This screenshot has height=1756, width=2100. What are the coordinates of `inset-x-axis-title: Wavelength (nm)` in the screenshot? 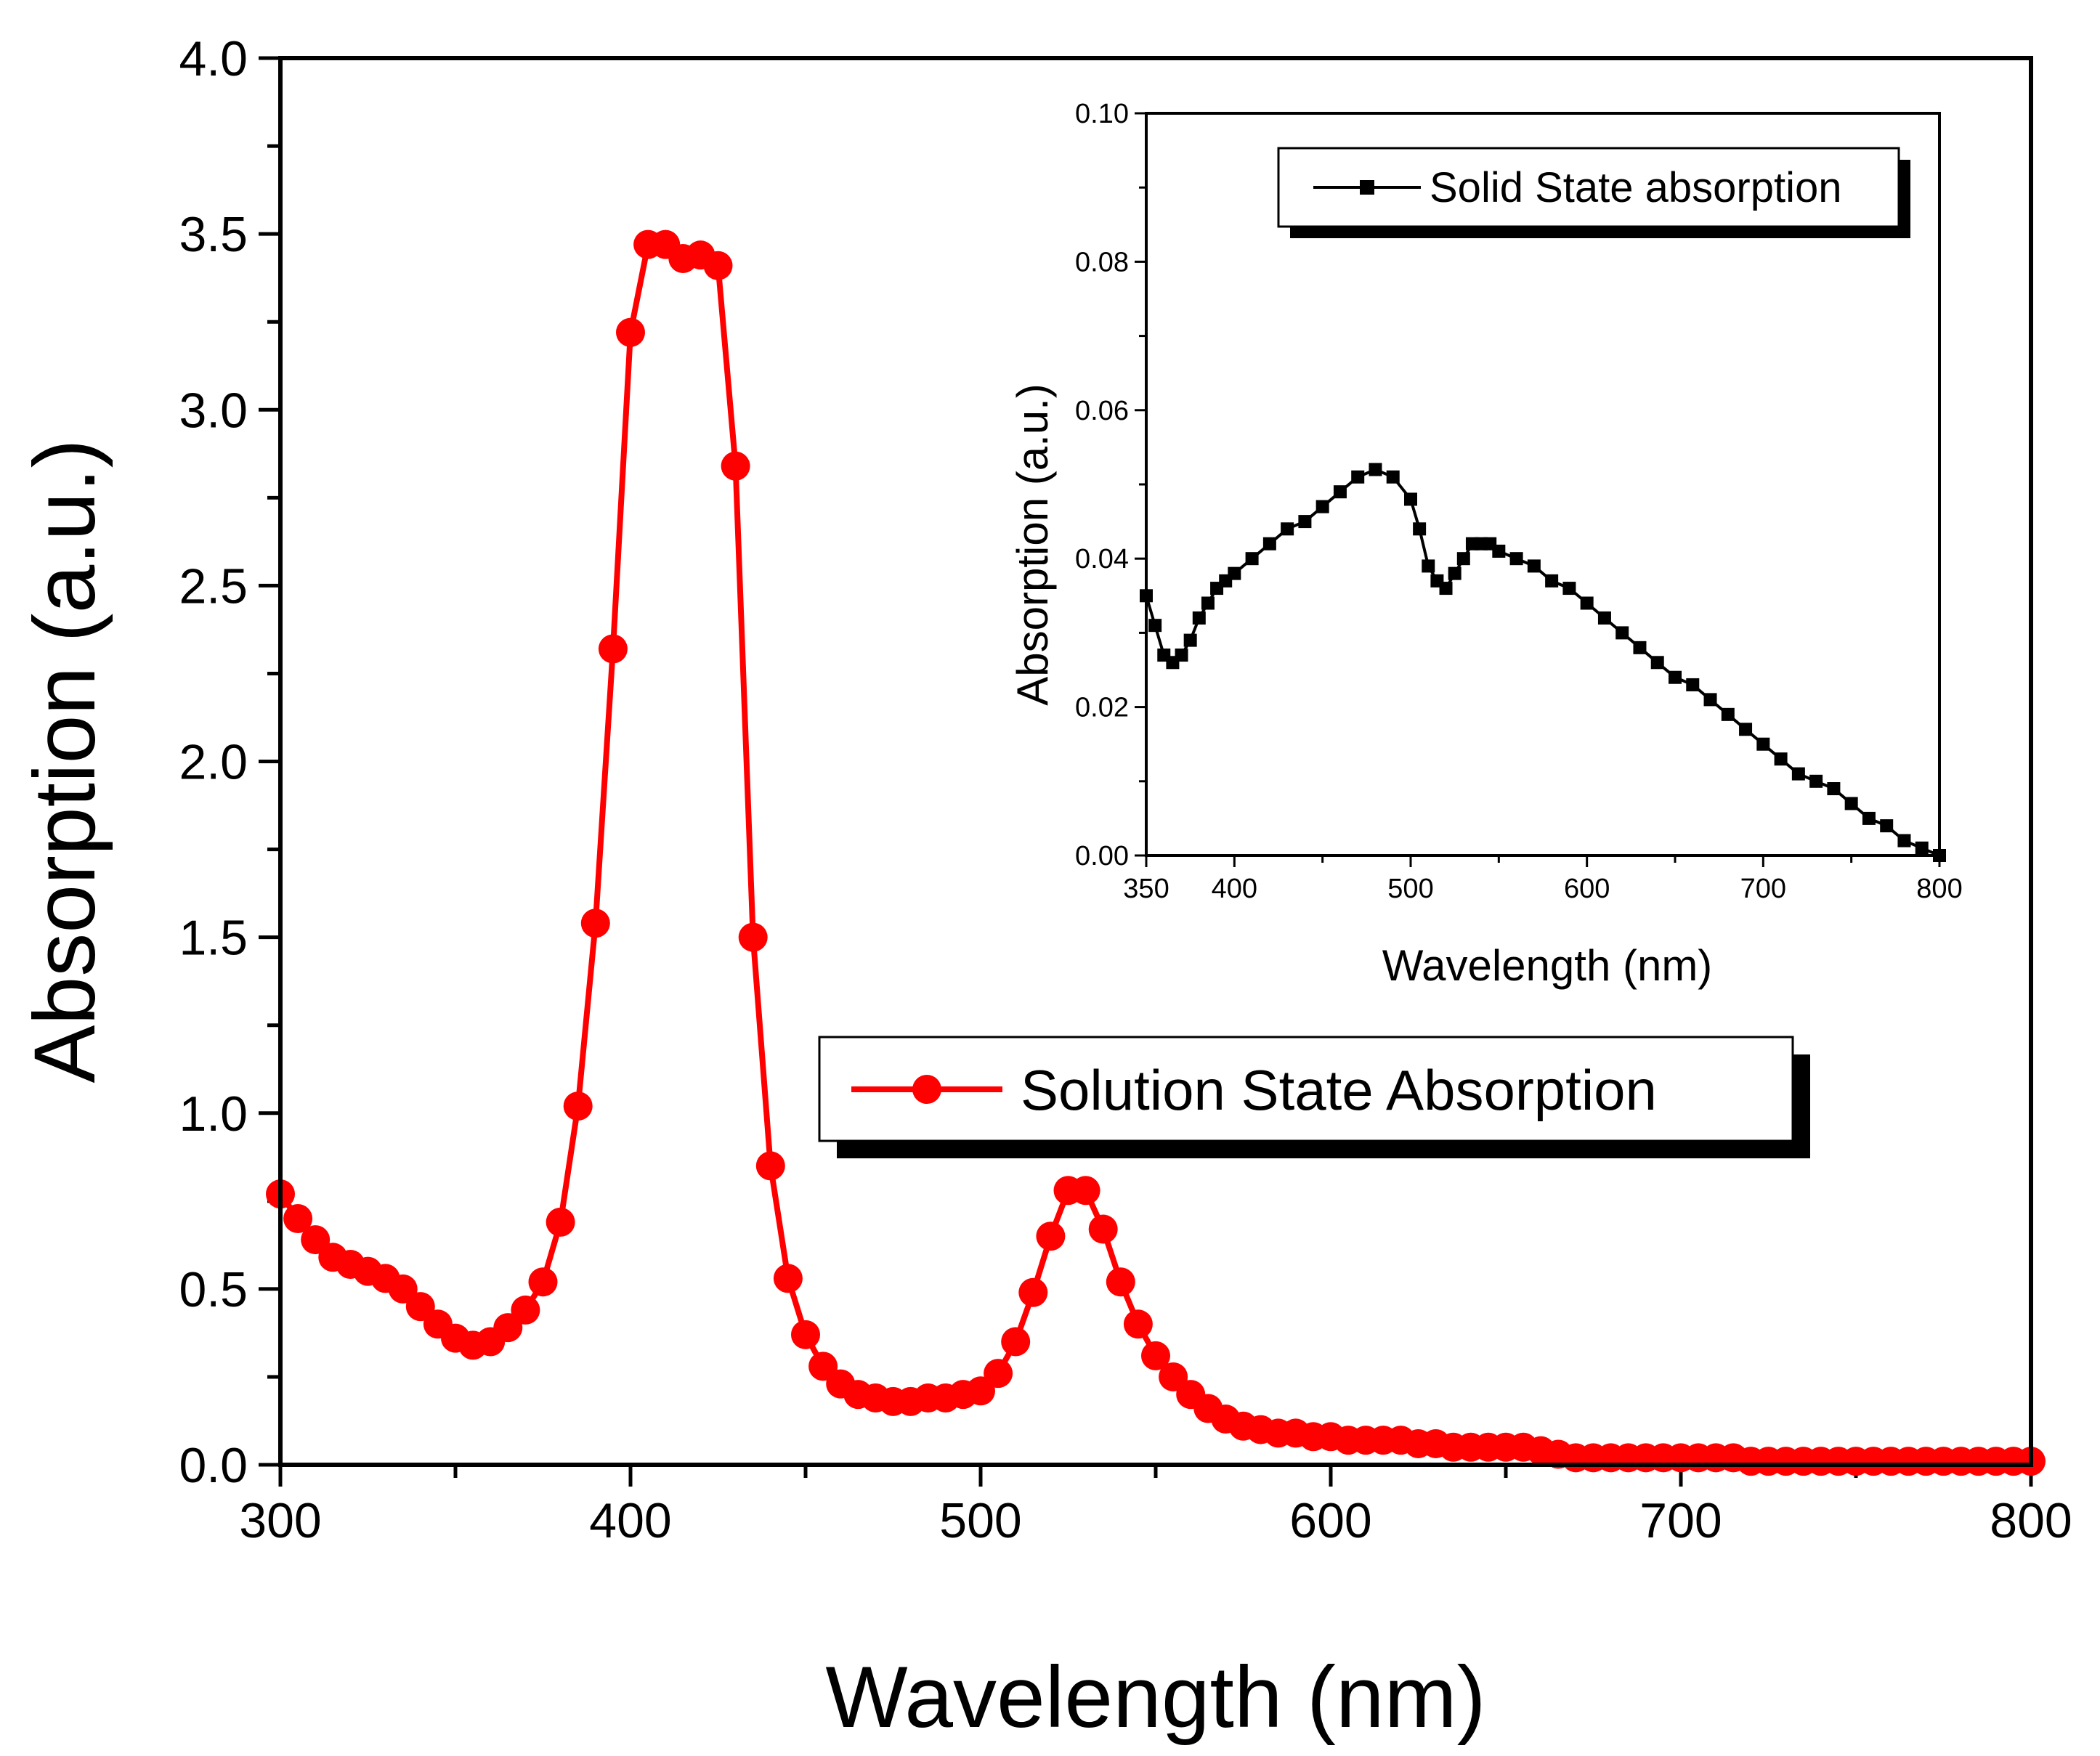 It's located at (1548, 965).